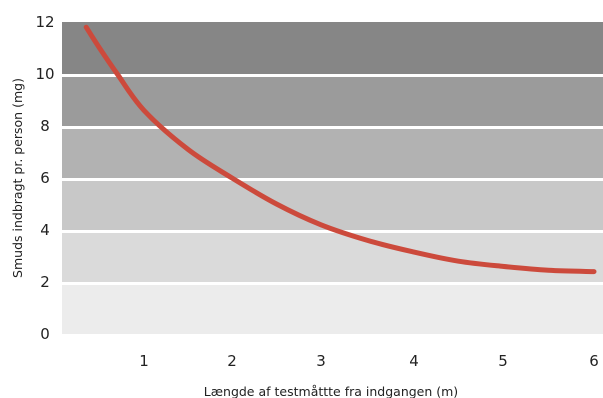 The height and width of the screenshot is (398, 603). Describe the element at coordinates (44, 22) in the screenshot. I see `y-tick-label-12: 12` at that location.